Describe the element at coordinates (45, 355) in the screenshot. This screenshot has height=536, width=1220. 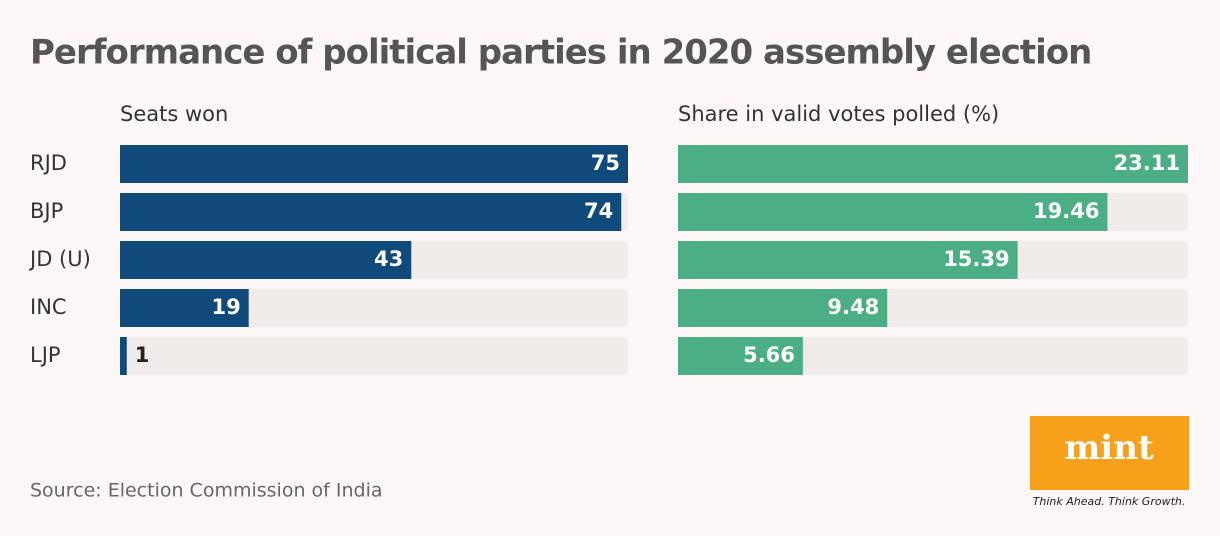
I see `category-label: LJP` at that location.